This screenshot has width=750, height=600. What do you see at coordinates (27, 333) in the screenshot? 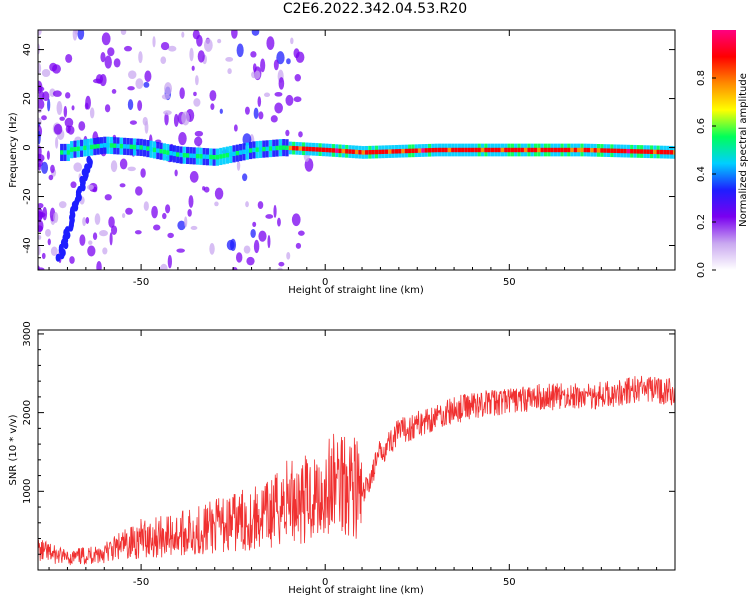
I see `snr-y-tick-label: 3000` at bounding box center [27, 333].